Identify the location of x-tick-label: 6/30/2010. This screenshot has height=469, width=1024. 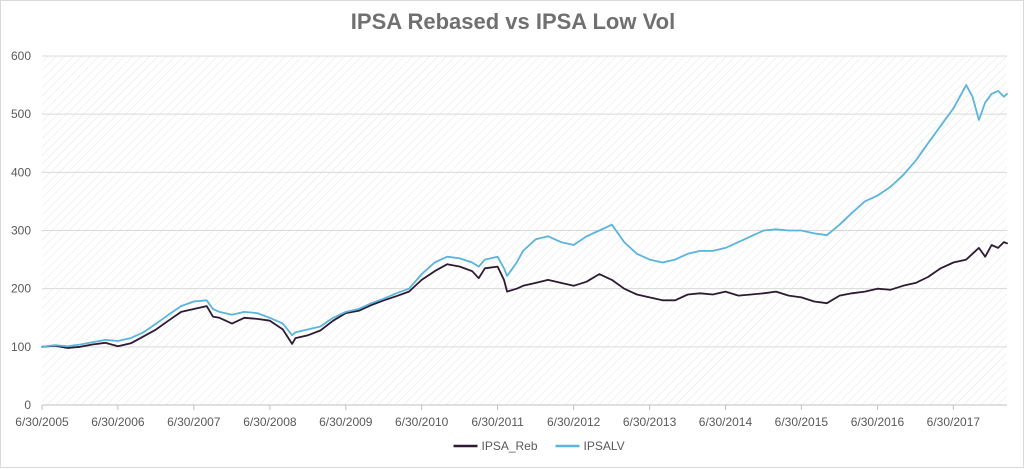
(422, 422).